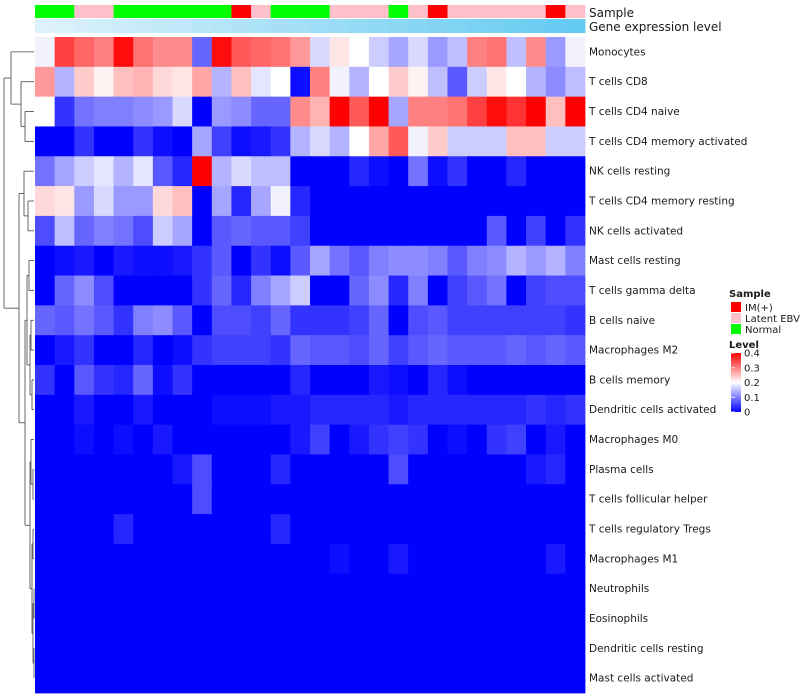 The height and width of the screenshot is (700, 800). Describe the element at coordinates (750, 294) in the screenshot. I see `sample-legend-title: Sample` at that location.